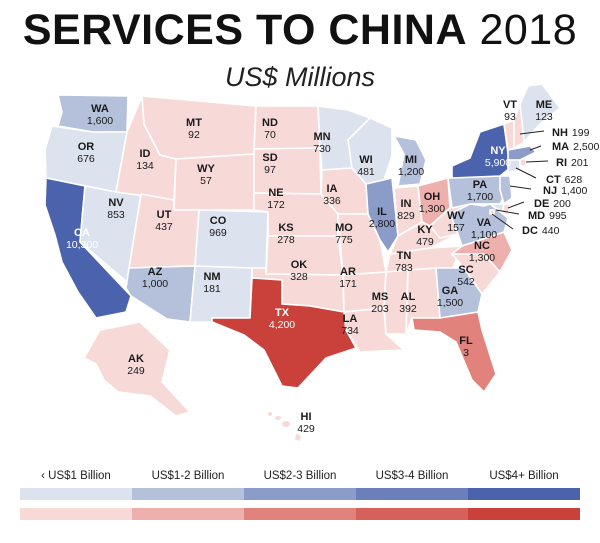 The image size is (600, 543). I want to click on state-value: 123, so click(544, 117).